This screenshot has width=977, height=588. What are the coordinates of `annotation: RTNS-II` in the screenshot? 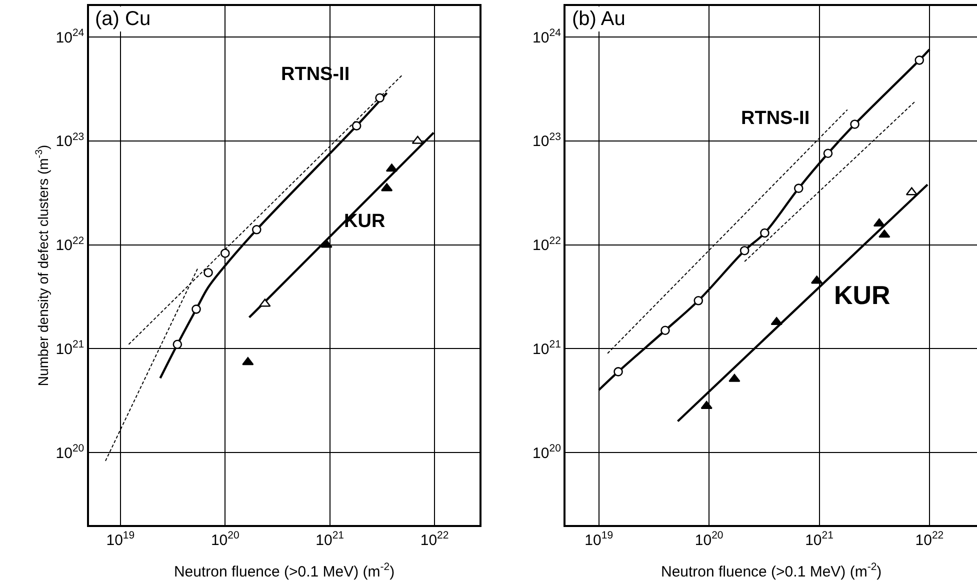 It's located at (775, 118).